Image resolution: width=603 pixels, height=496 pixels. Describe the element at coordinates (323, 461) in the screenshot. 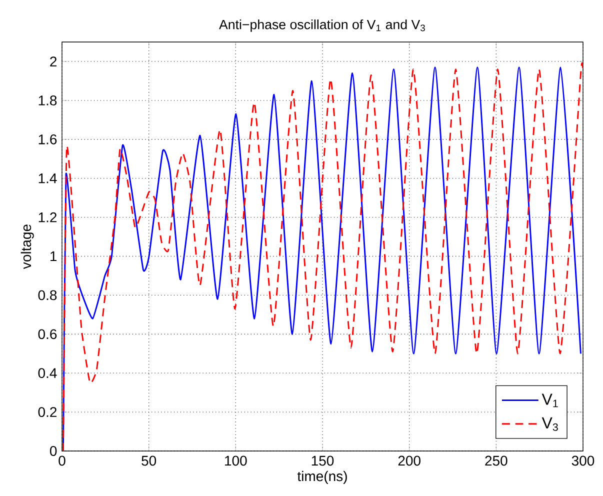

I see `x-tick-label: 150` at that location.